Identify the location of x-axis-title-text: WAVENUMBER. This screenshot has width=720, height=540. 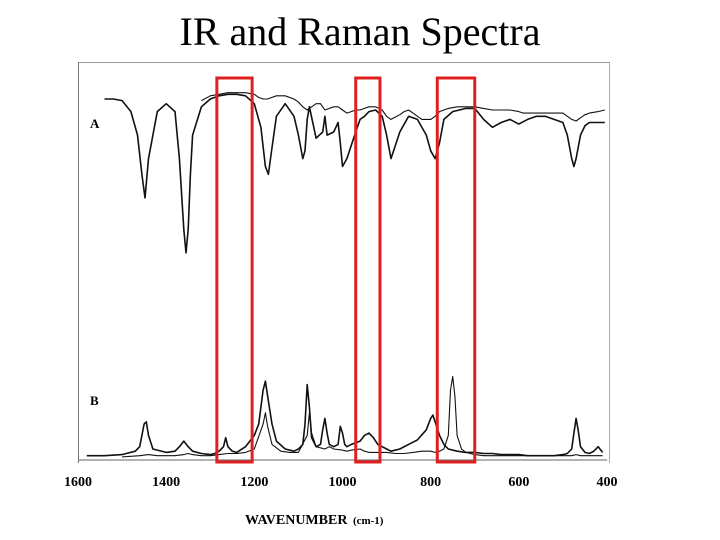
(296, 520).